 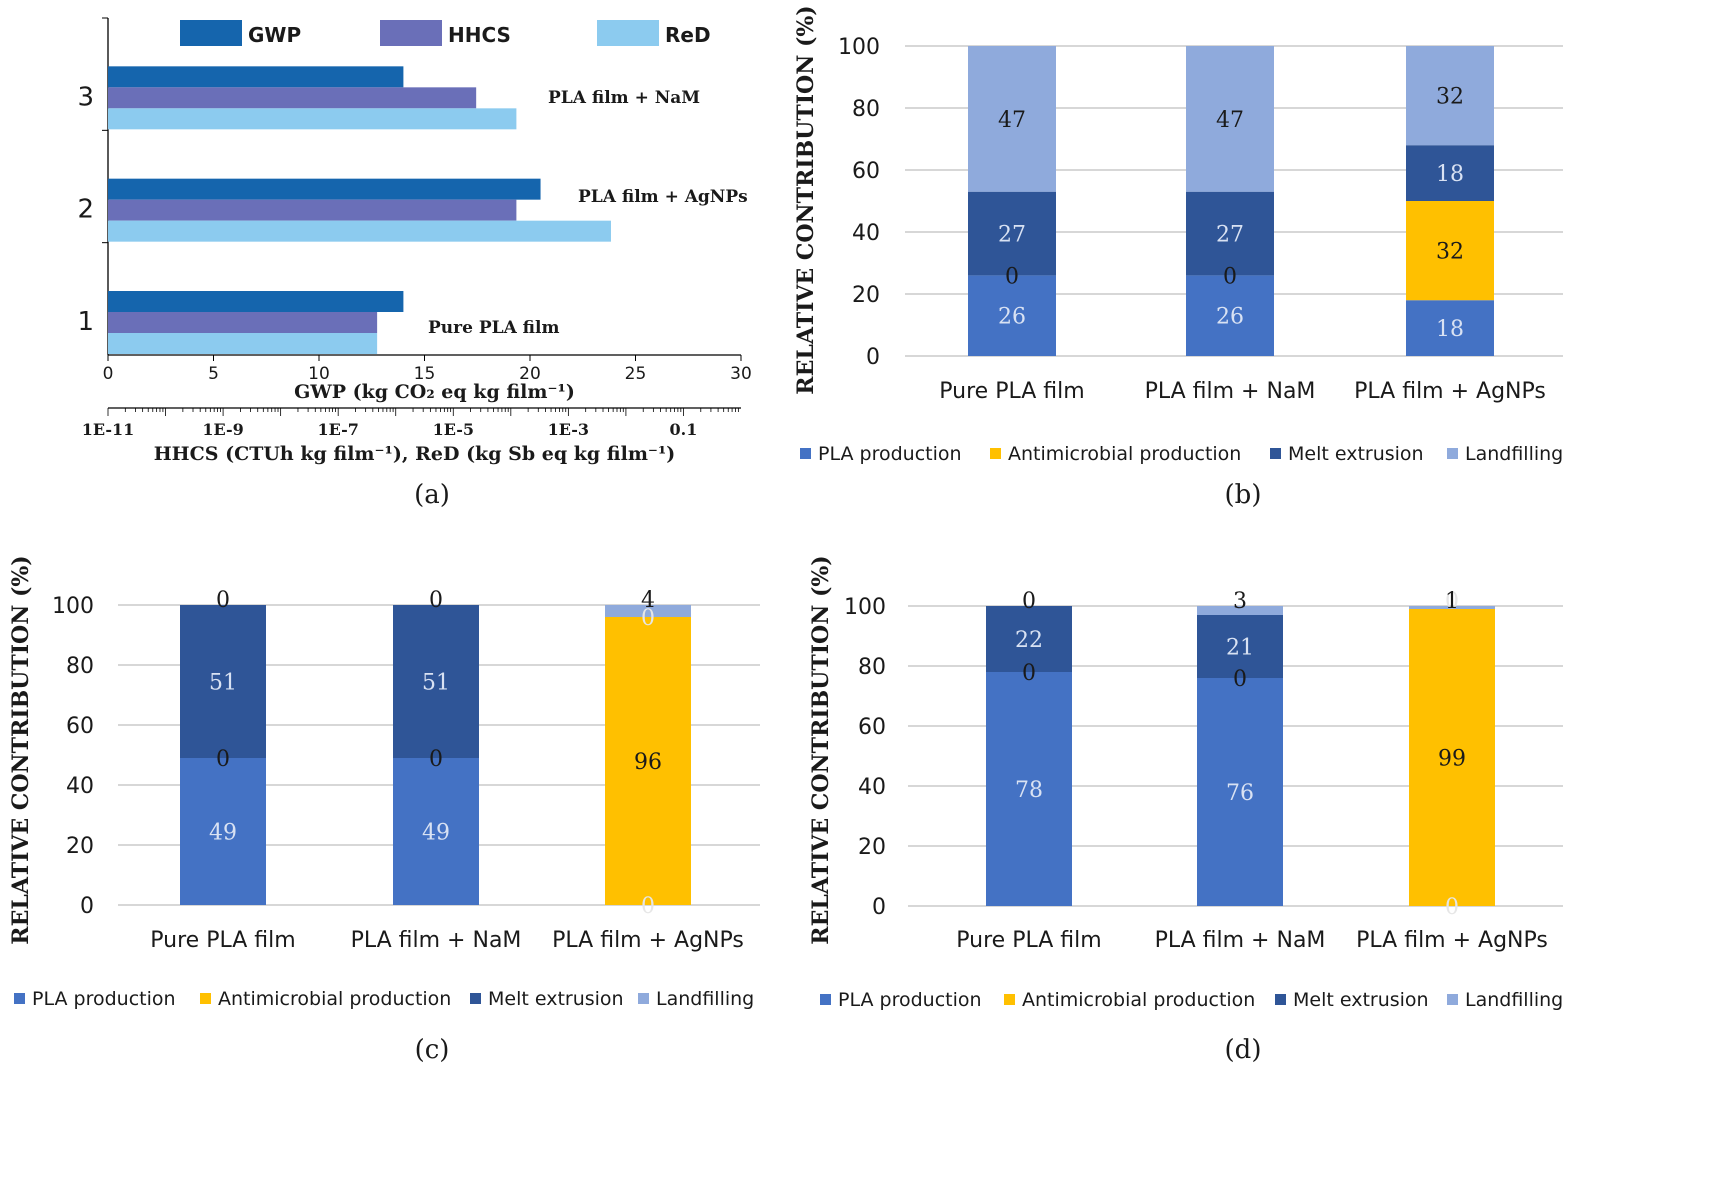 What do you see at coordinates (85, 97) in the screenshot?
I see `y-tick-label: 3` at bounding box center [85, 97].